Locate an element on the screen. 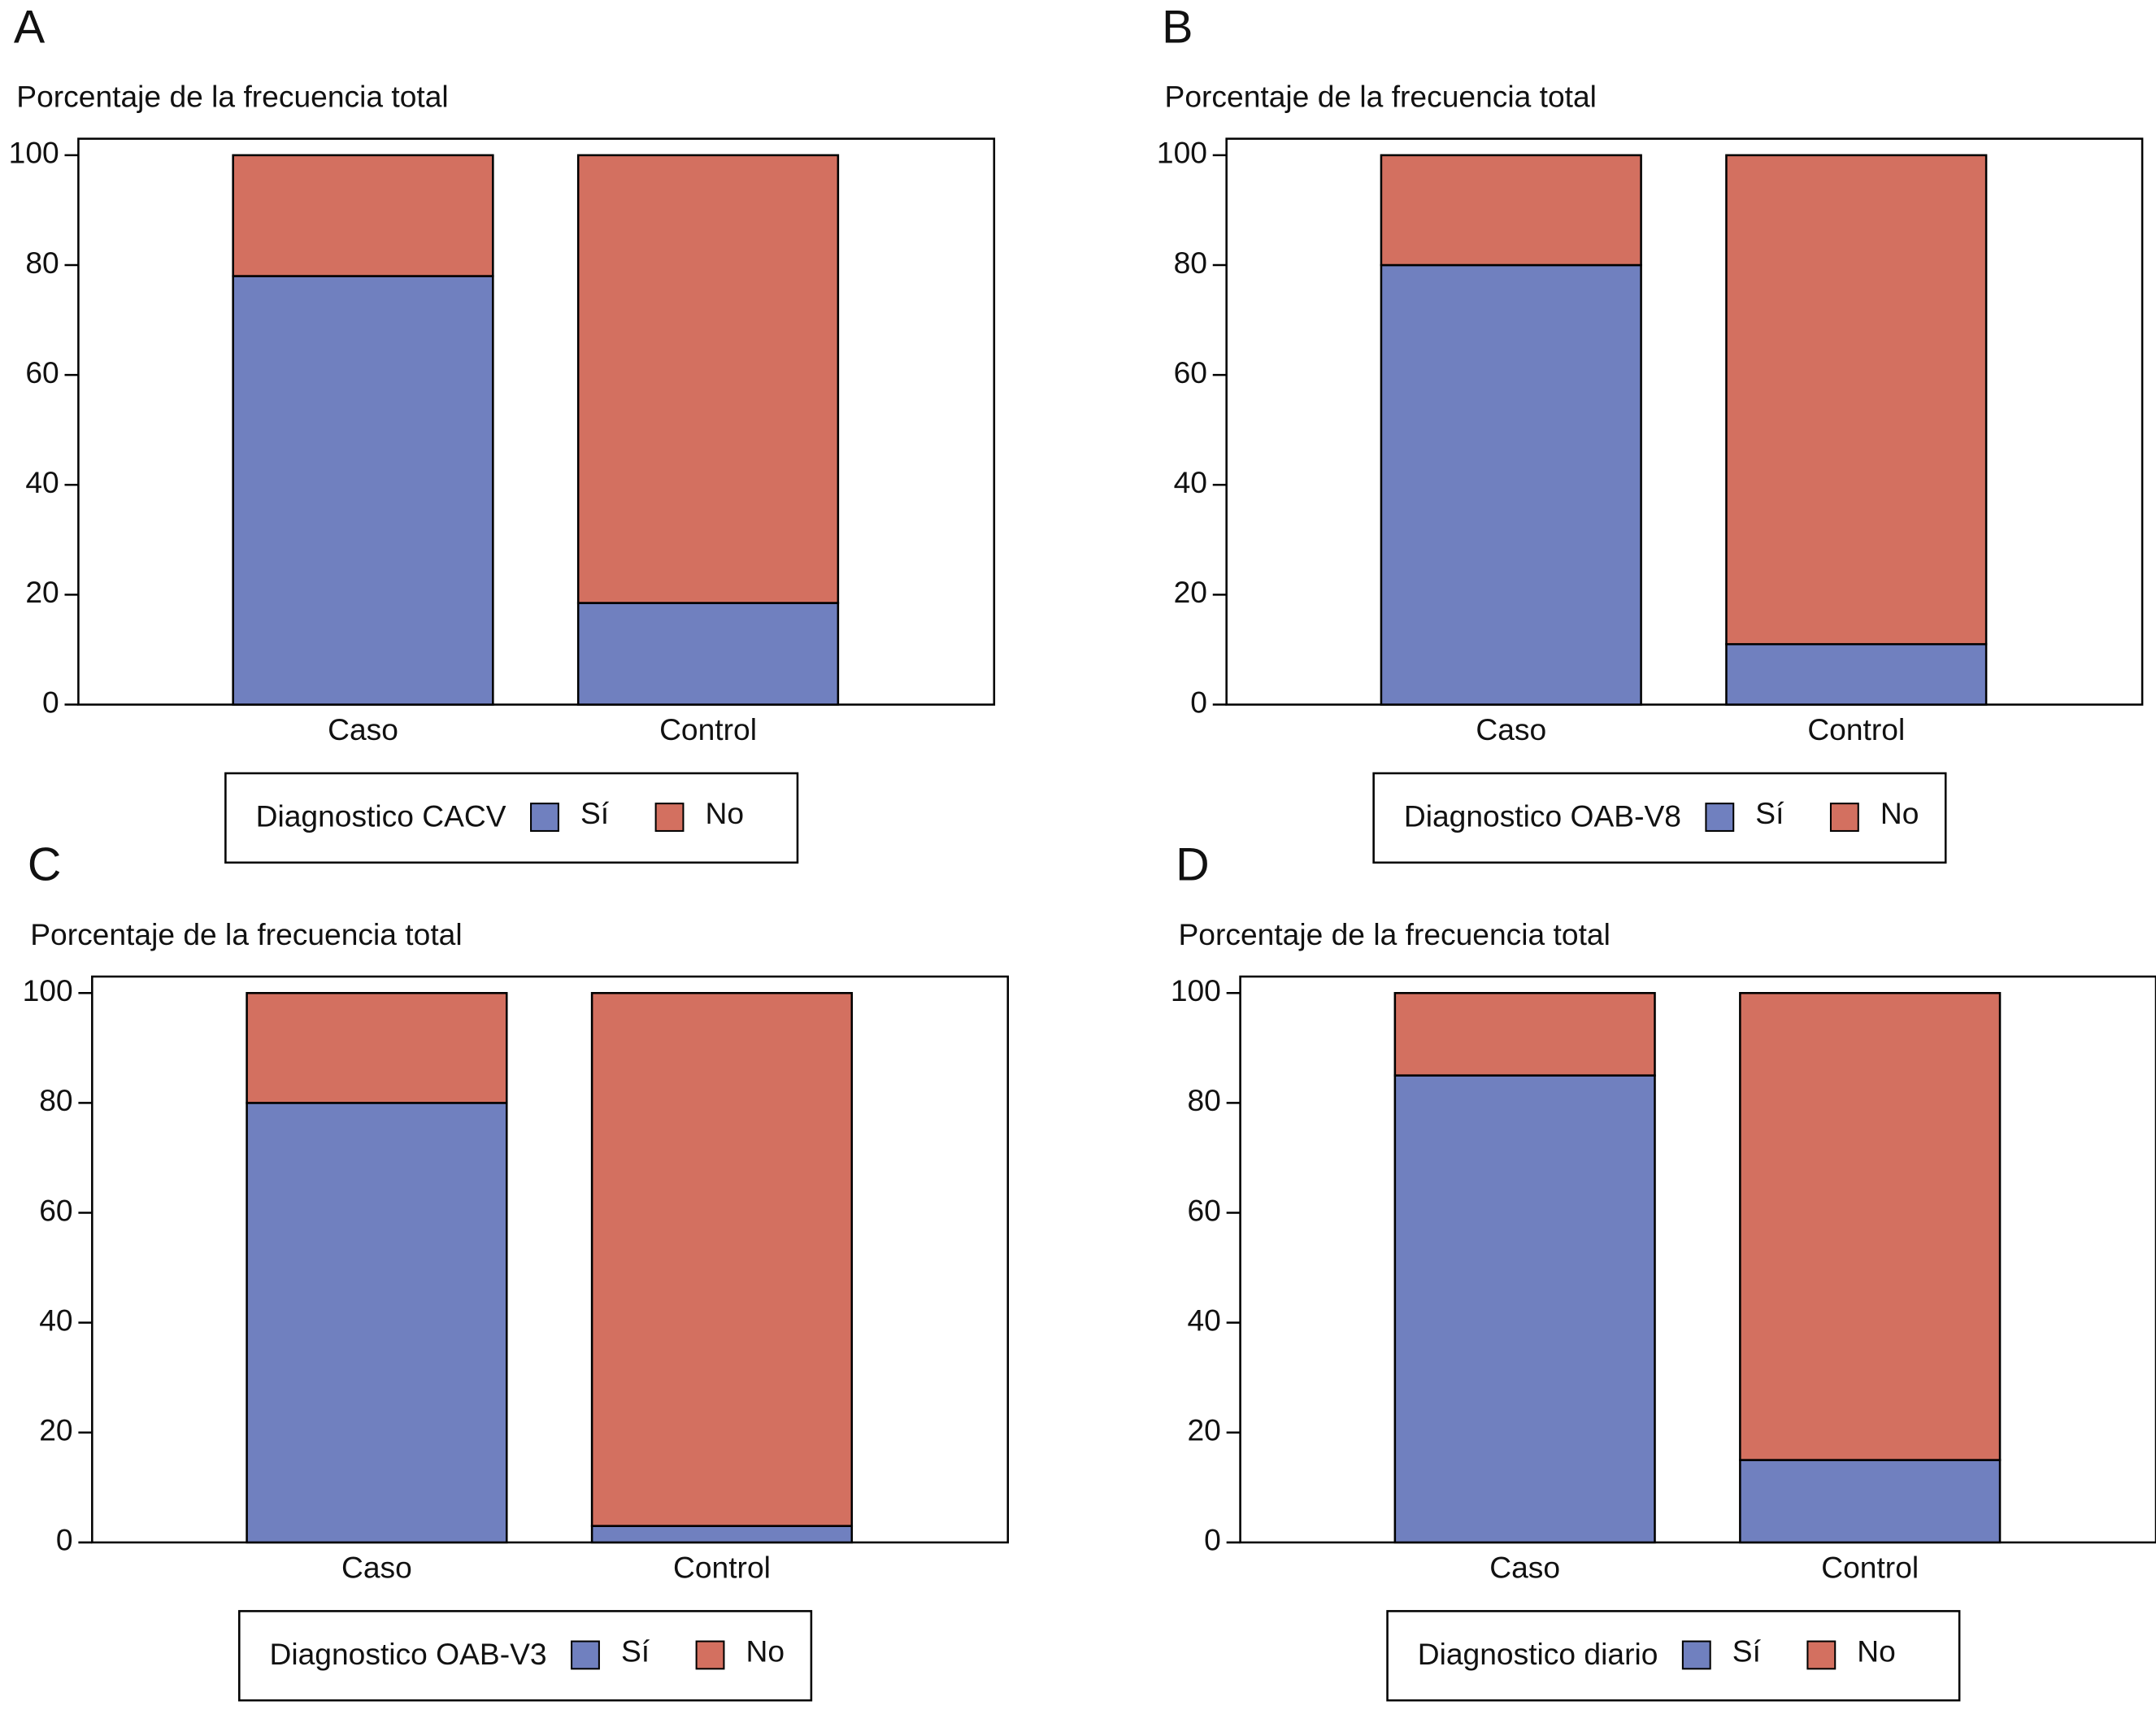 The width and height of the screenshot is (2156, 1710). panel-label: C is located at coordinates (45, 865).